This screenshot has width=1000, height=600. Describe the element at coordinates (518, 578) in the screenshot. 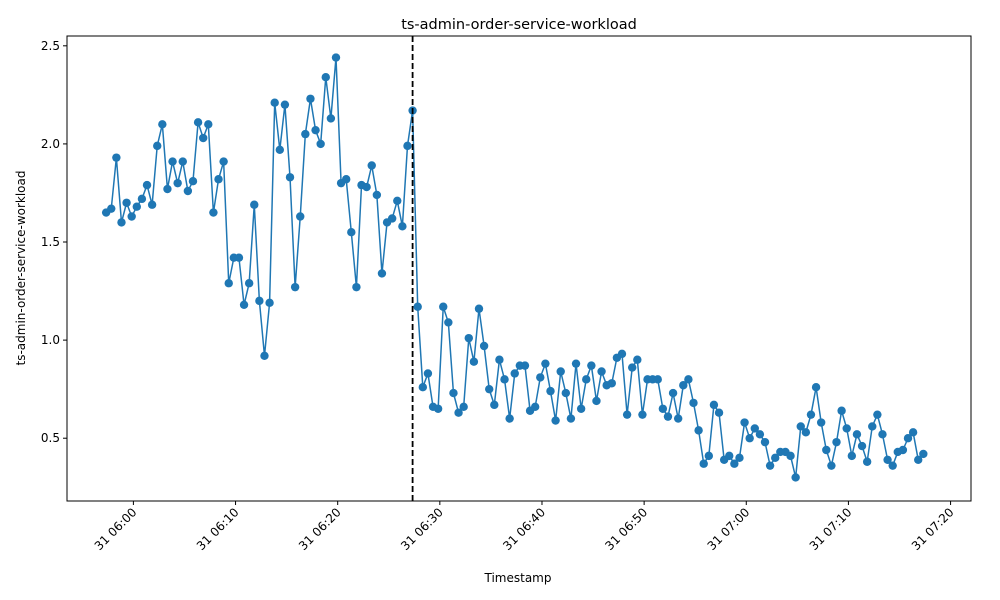

I see `x-axis-title: Timestamp` at that location.